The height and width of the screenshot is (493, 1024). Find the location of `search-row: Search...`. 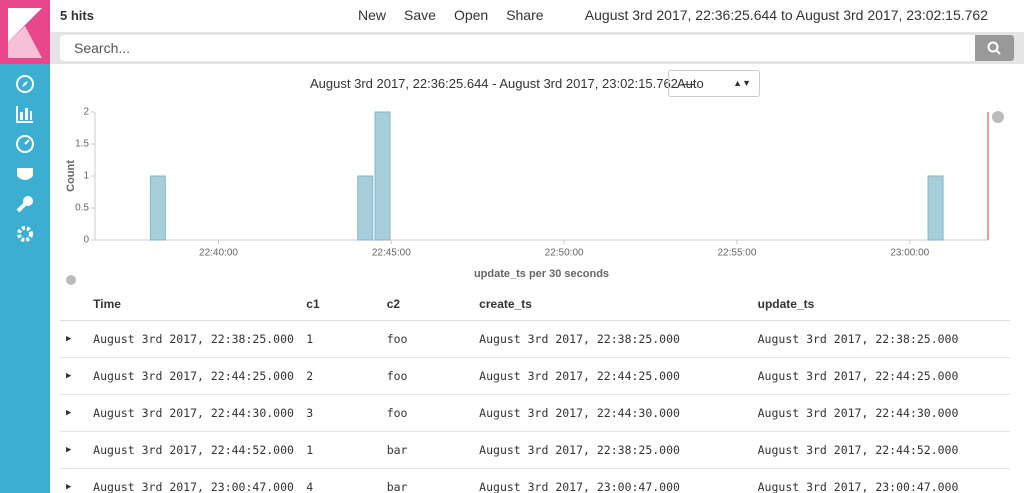

search-row: Search... is located at coordinates (537, 48).